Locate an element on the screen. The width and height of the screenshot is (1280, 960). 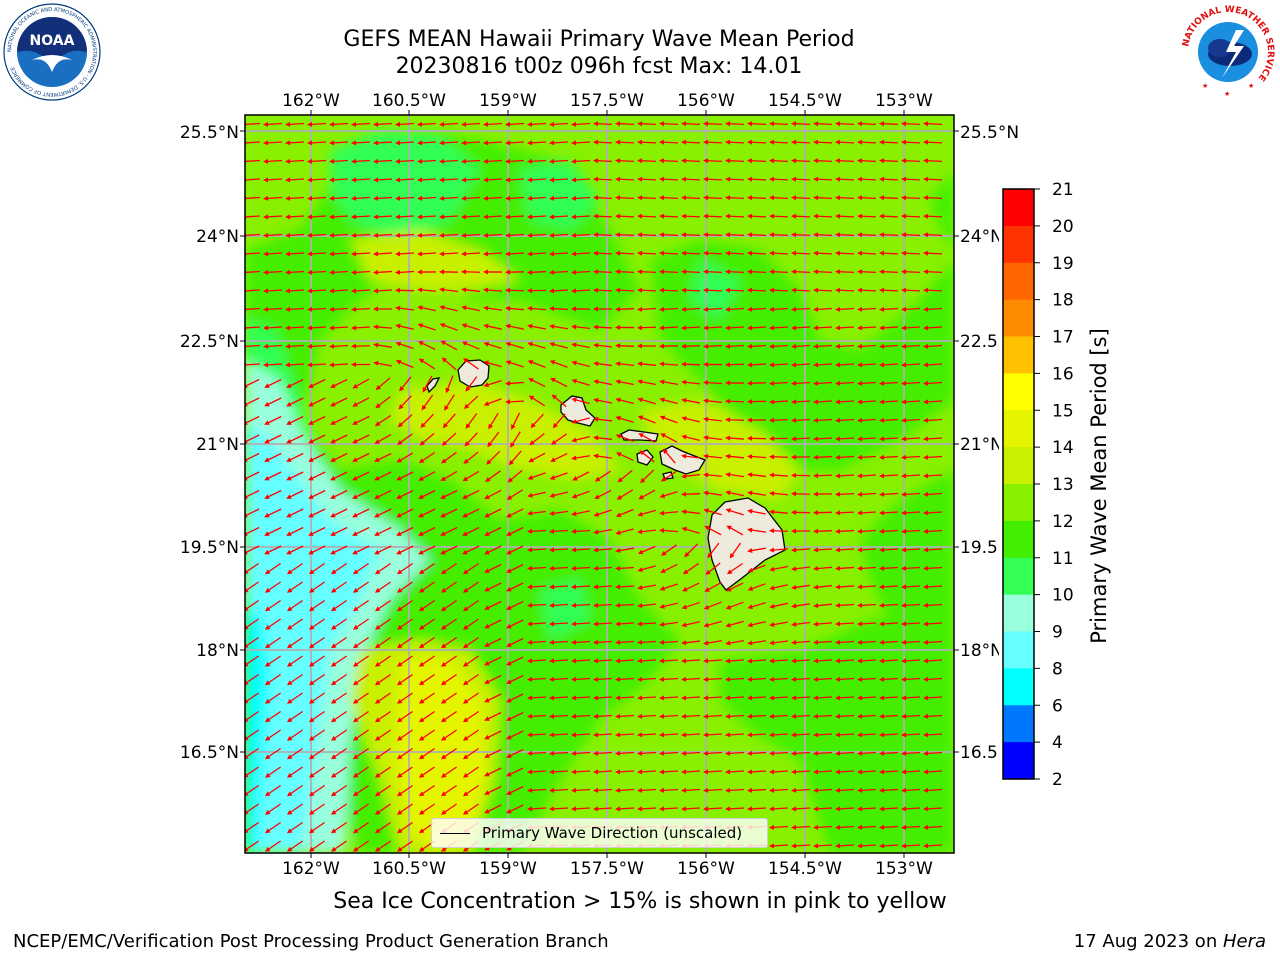
lon-label: 156°W is located at coordinates (706, 869).